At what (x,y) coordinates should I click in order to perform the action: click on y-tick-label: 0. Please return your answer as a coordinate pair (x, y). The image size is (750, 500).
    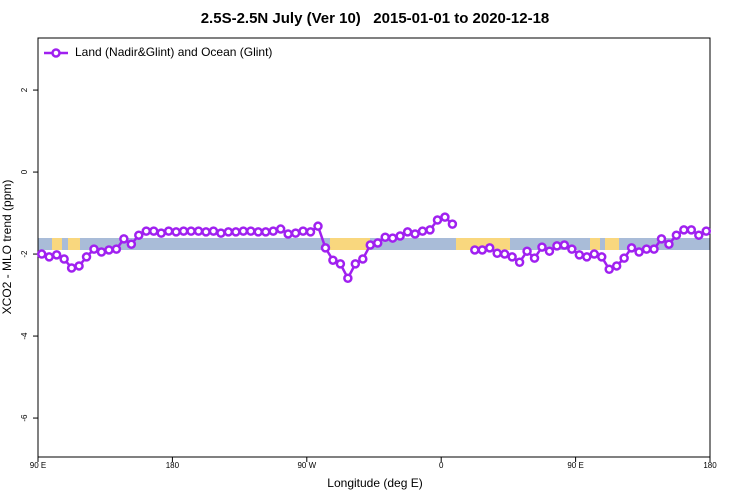
    Looking at the image, I should click on (24, 171).